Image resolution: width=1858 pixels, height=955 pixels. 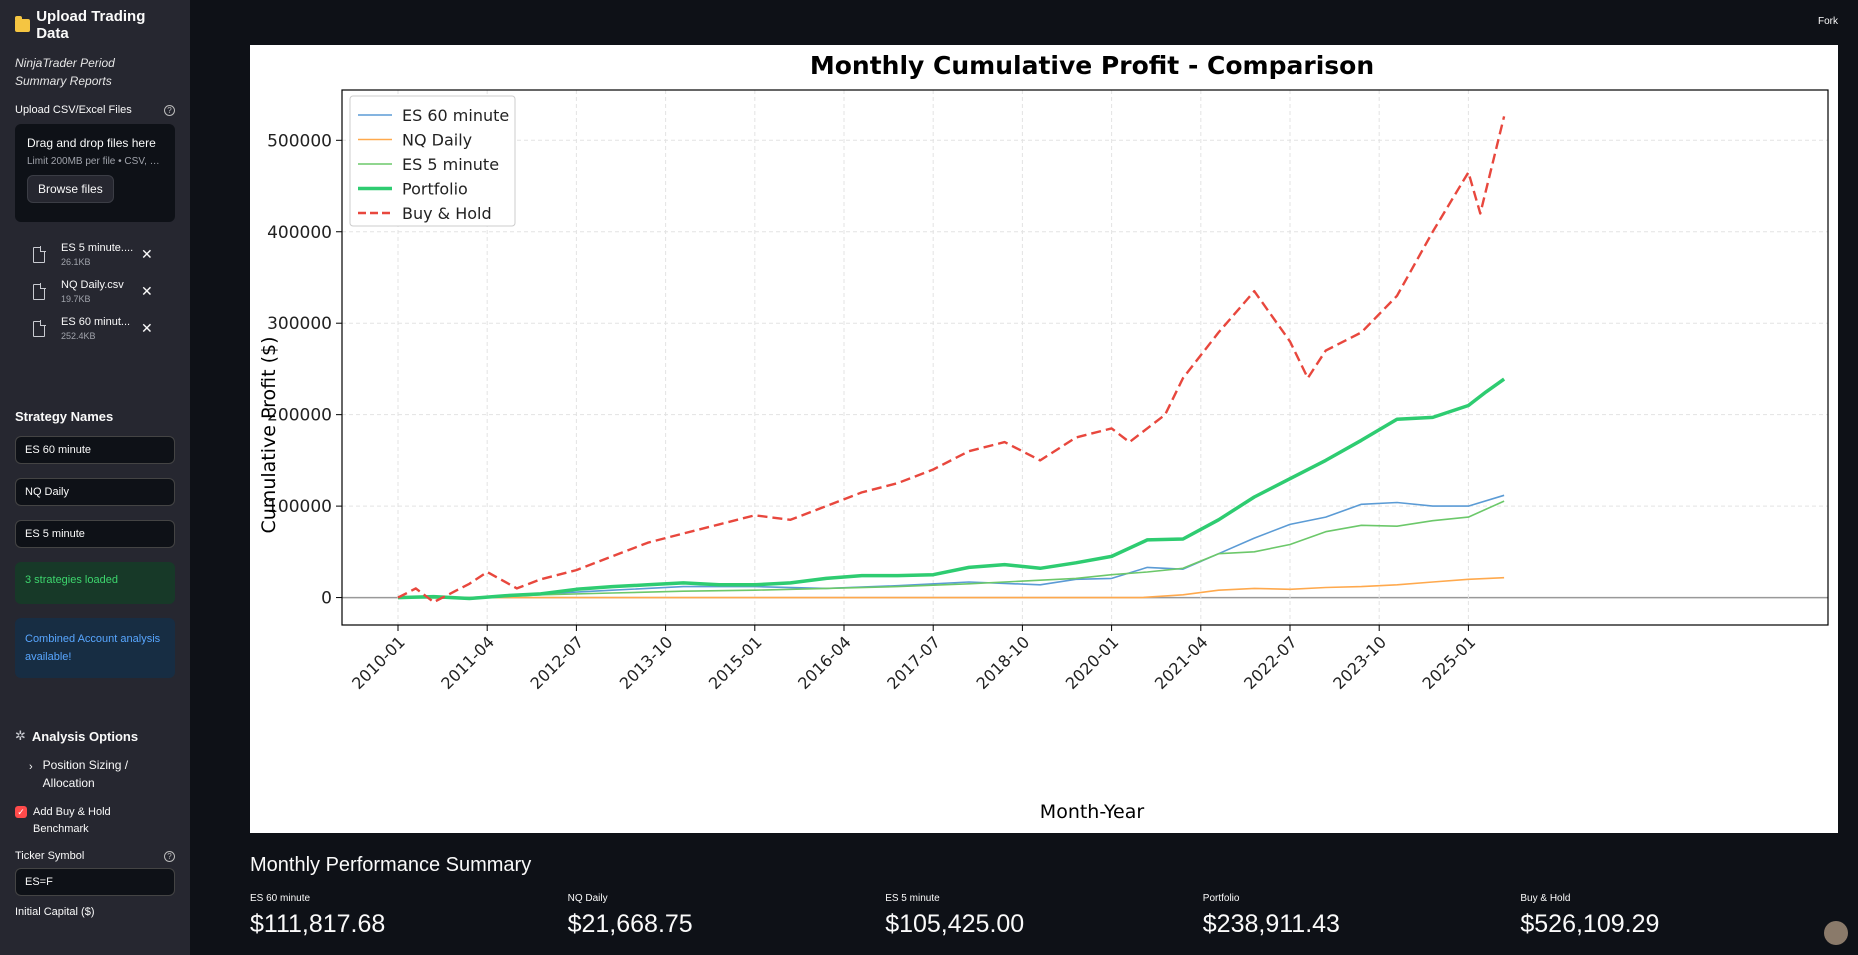 I want to click on checkbox-label: Add Buy & Hold Benchmark, so click(x=72, y=820).